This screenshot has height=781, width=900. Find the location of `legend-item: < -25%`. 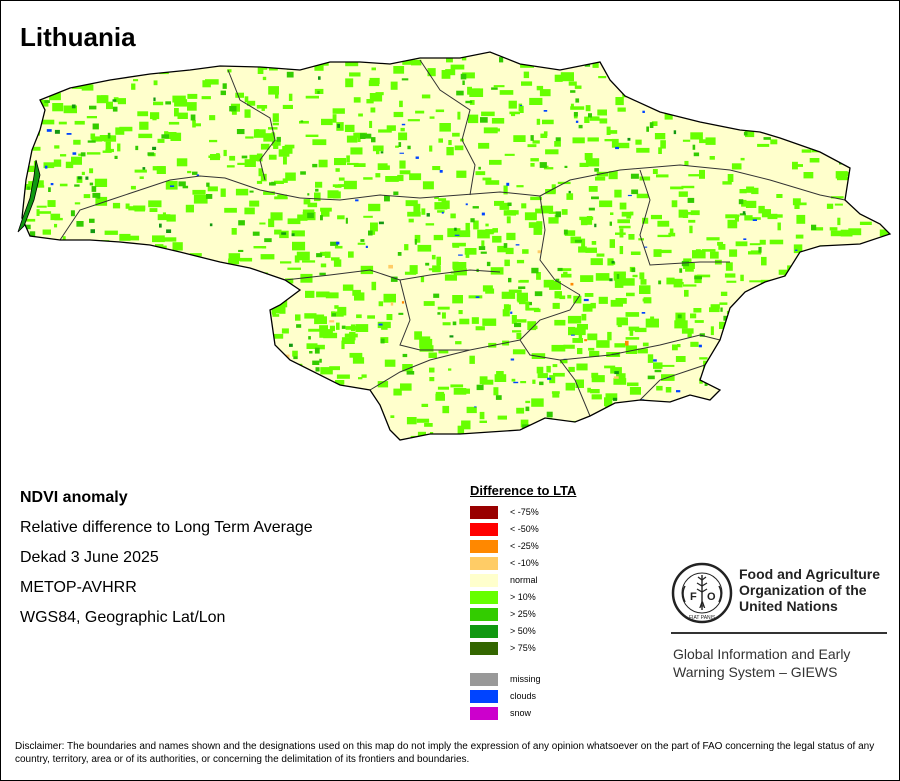

legend-item: < -25% is located at coordinates (523, 546).